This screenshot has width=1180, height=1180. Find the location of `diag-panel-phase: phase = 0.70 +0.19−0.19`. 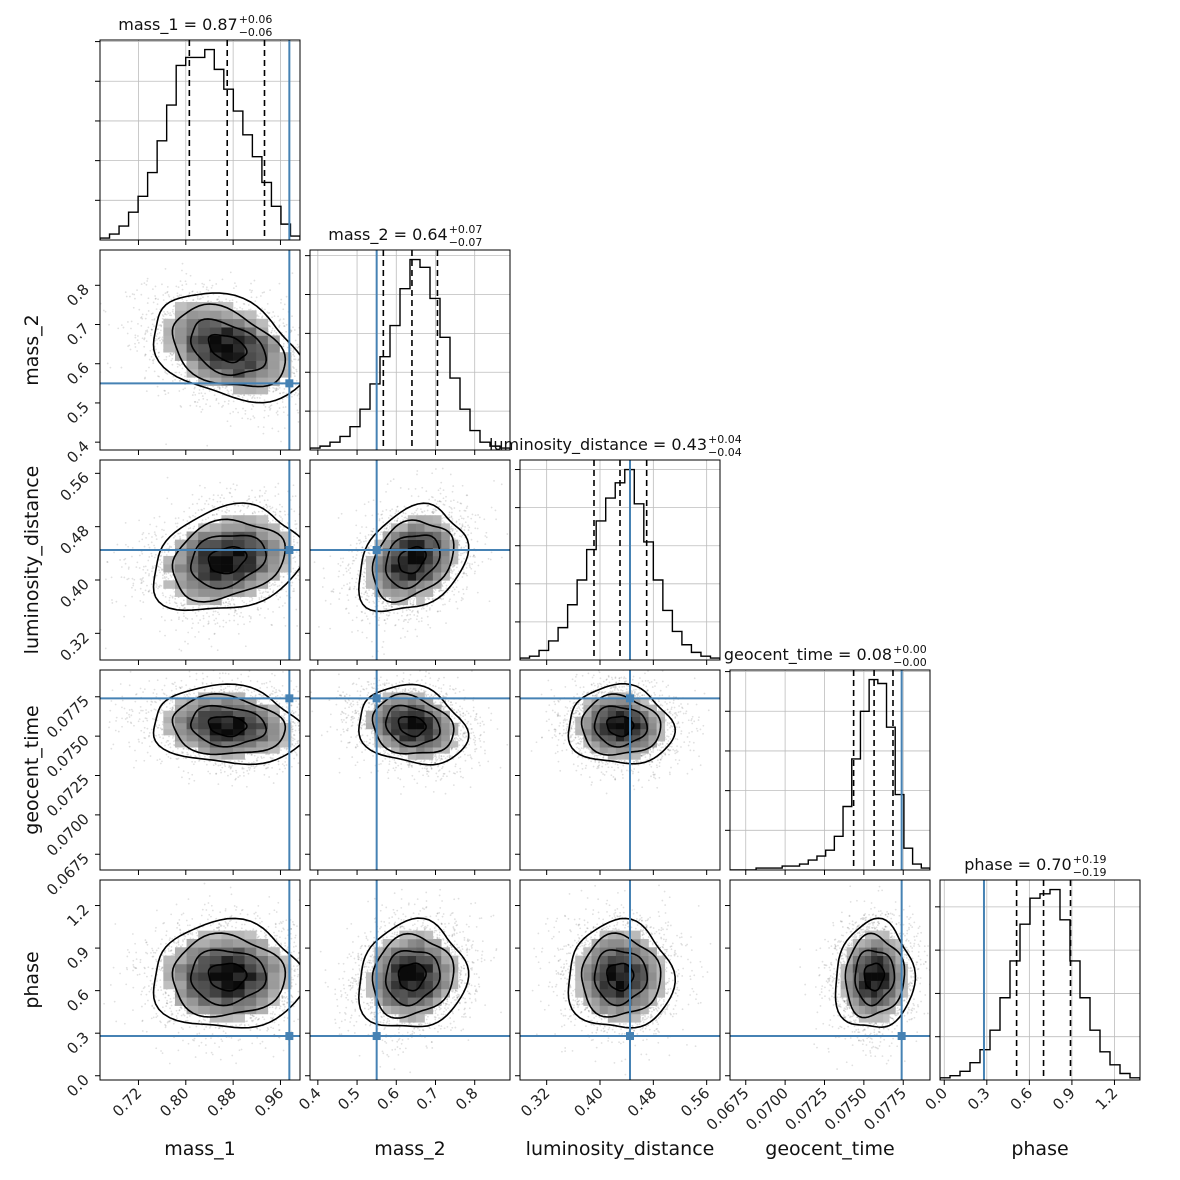

diag-panel-phase: phase = 0.70 +0.19−0.19 is located at coordinates (1038, 967).